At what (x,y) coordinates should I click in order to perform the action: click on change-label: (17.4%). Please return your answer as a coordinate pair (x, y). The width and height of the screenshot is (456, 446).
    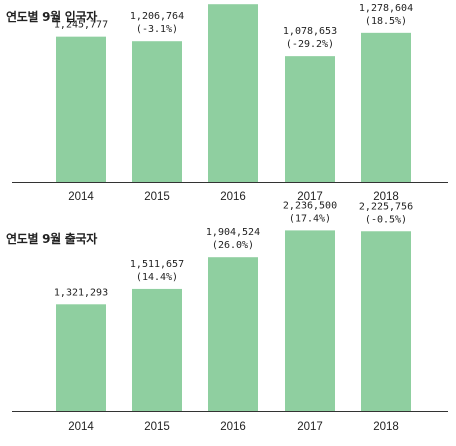
    Looking at the image, I should click on (310, 218).